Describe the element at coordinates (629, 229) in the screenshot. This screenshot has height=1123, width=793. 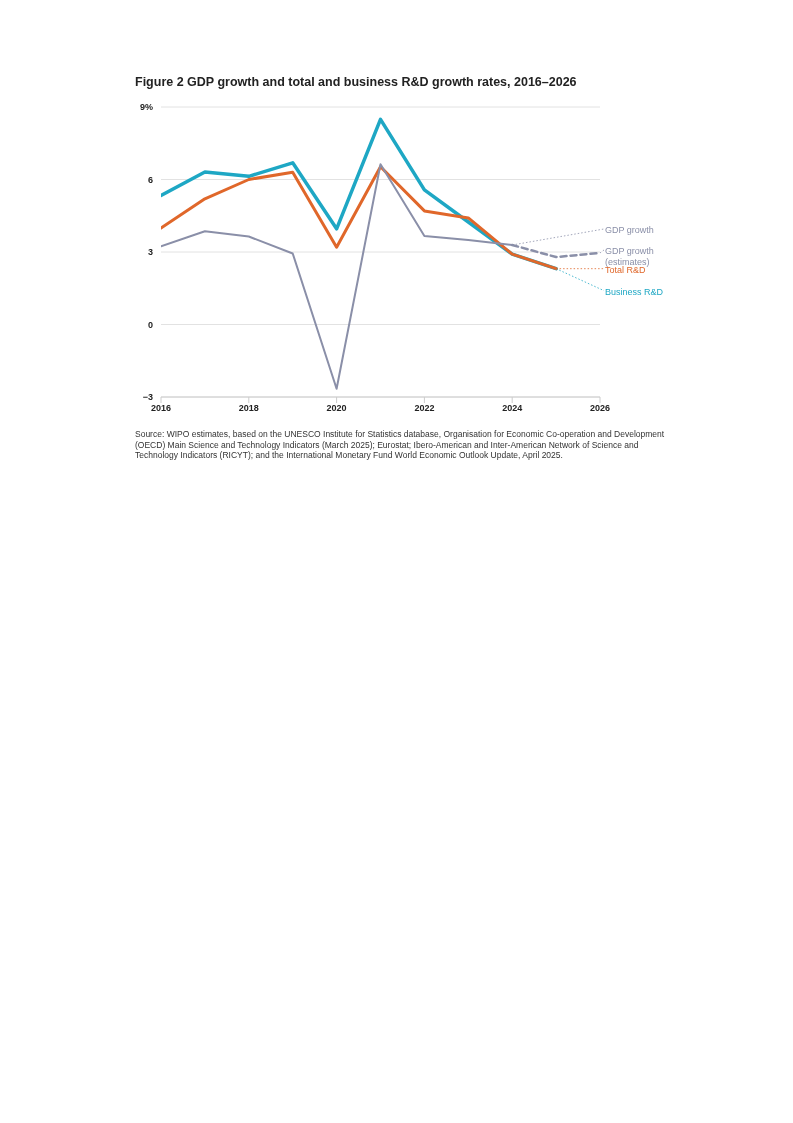
I see `text: GDP growth` at that location.